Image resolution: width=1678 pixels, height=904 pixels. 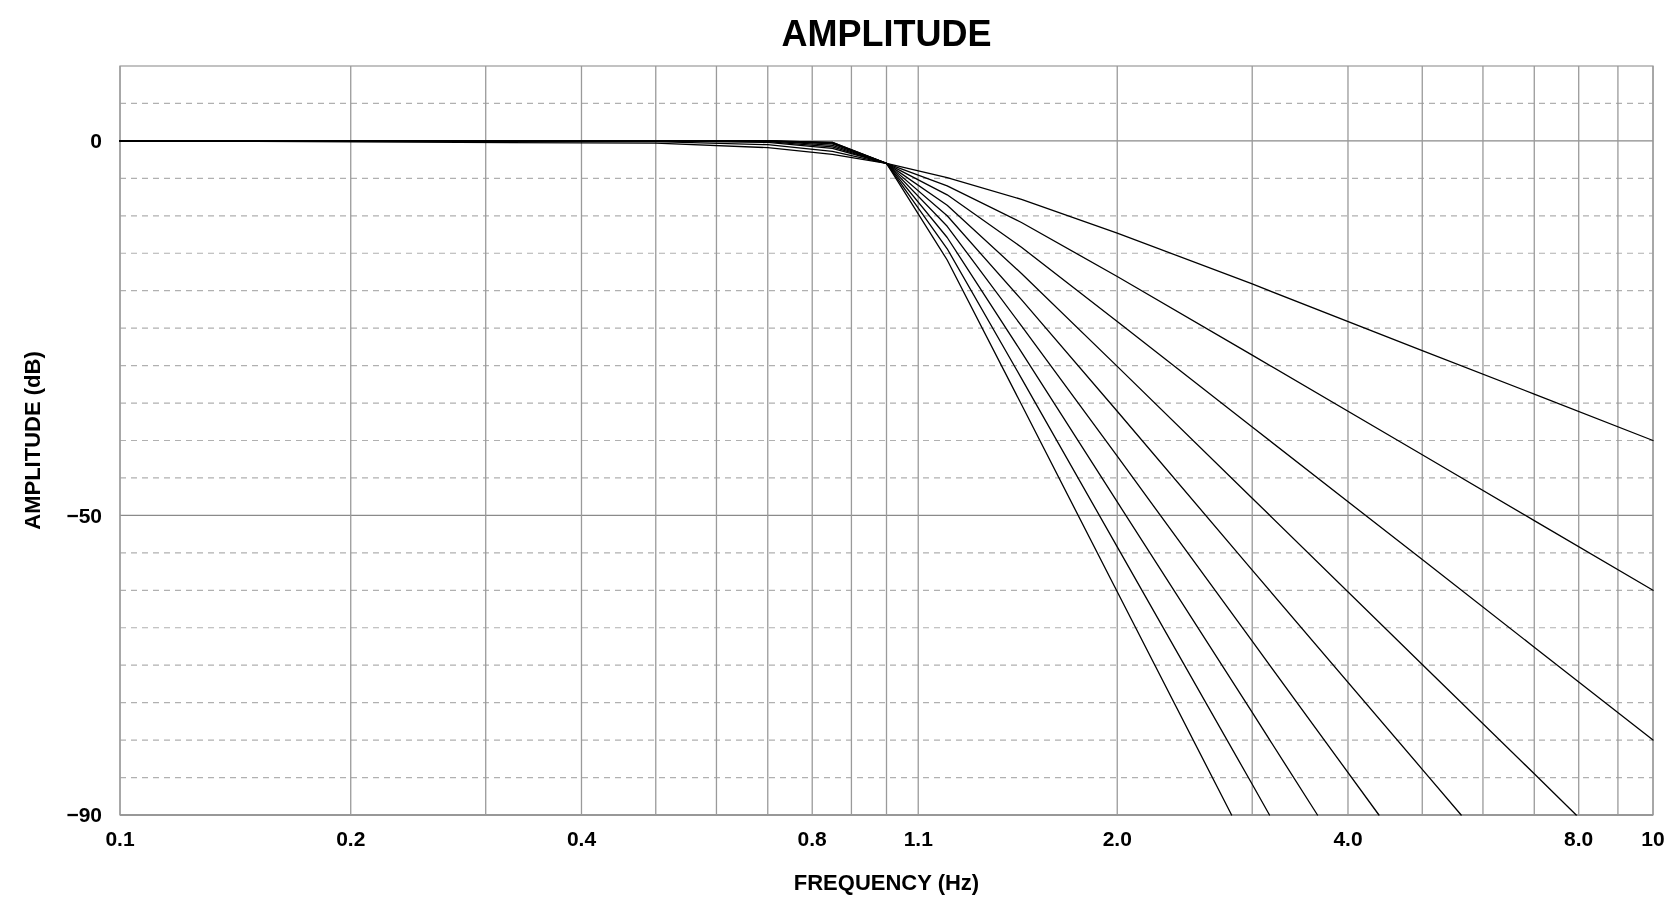 I want to click on x-tick-label: 0.2, so click(x=351, y=838).